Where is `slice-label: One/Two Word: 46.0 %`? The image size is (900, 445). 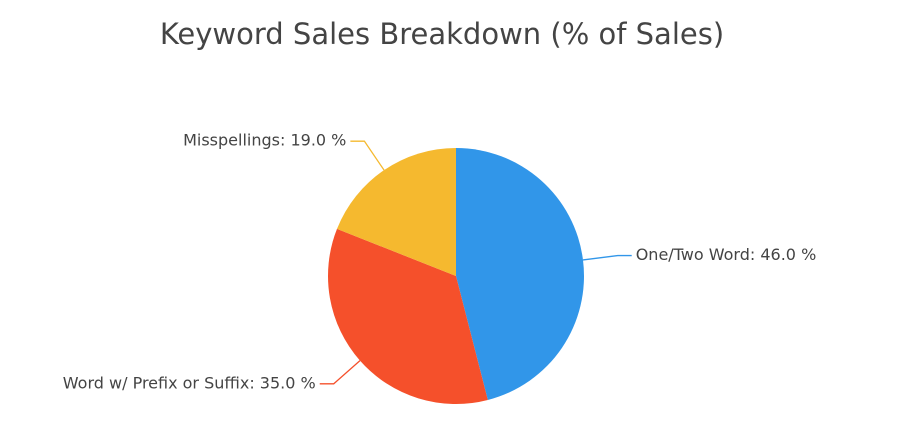 slice-label: One/Two Word: 46.0 % is located at coordinates (726, 254).